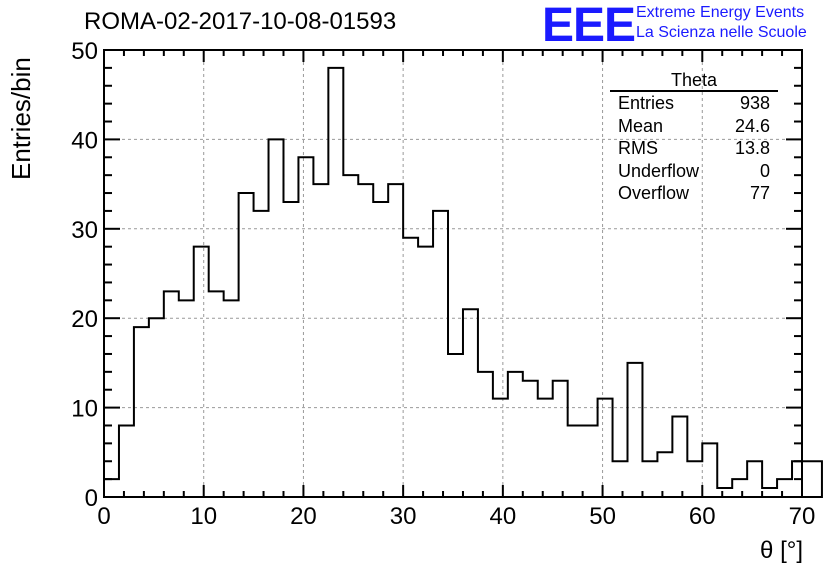 This screenshot has height=572, width=836. What do you see at coordinates (84, 275) in the screenshot?
I see `y-tick-labels: 0 10 20 30 40 50` at bounding box center [84, 275].